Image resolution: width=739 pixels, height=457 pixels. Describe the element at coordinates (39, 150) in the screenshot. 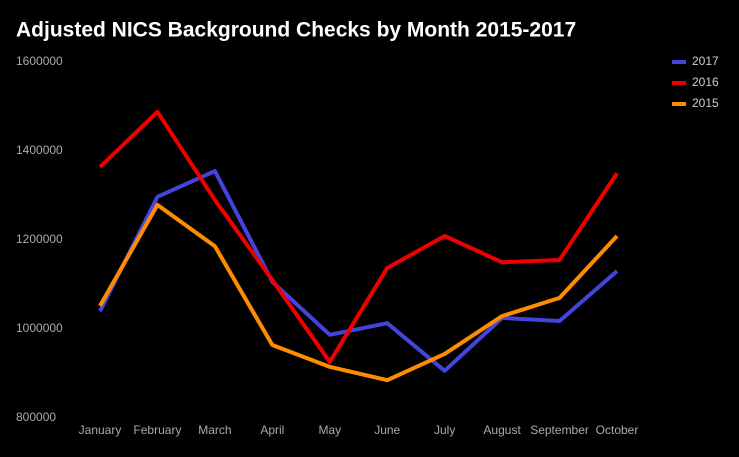

I see `y-tick-label: 1400000` at that location.